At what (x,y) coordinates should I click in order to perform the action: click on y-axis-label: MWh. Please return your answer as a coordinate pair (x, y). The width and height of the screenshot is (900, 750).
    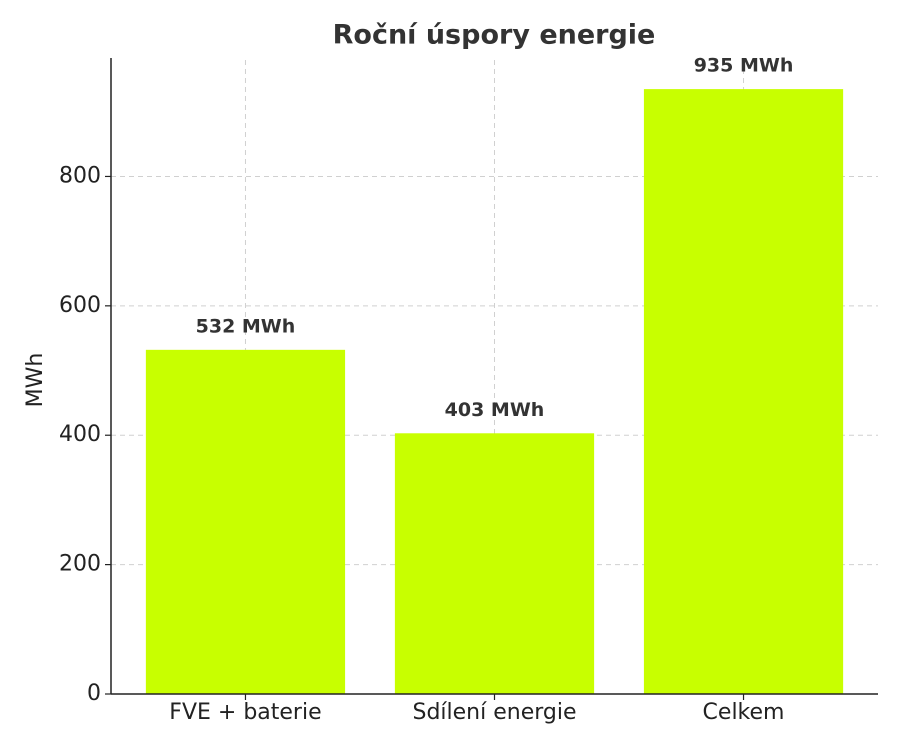
    Looking at the image, I should click on (35, 380).